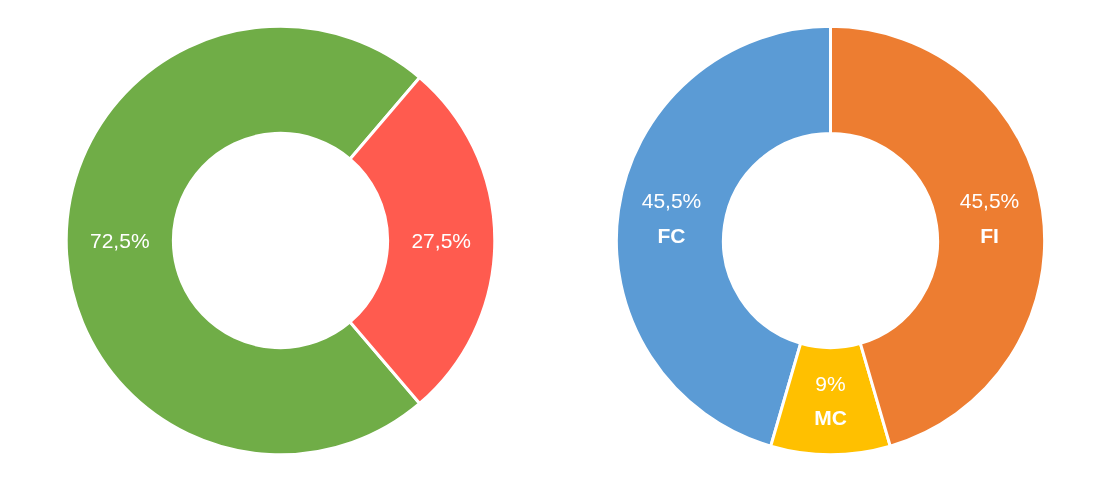  I want to click on slice-label: FC, so click(671, 235).